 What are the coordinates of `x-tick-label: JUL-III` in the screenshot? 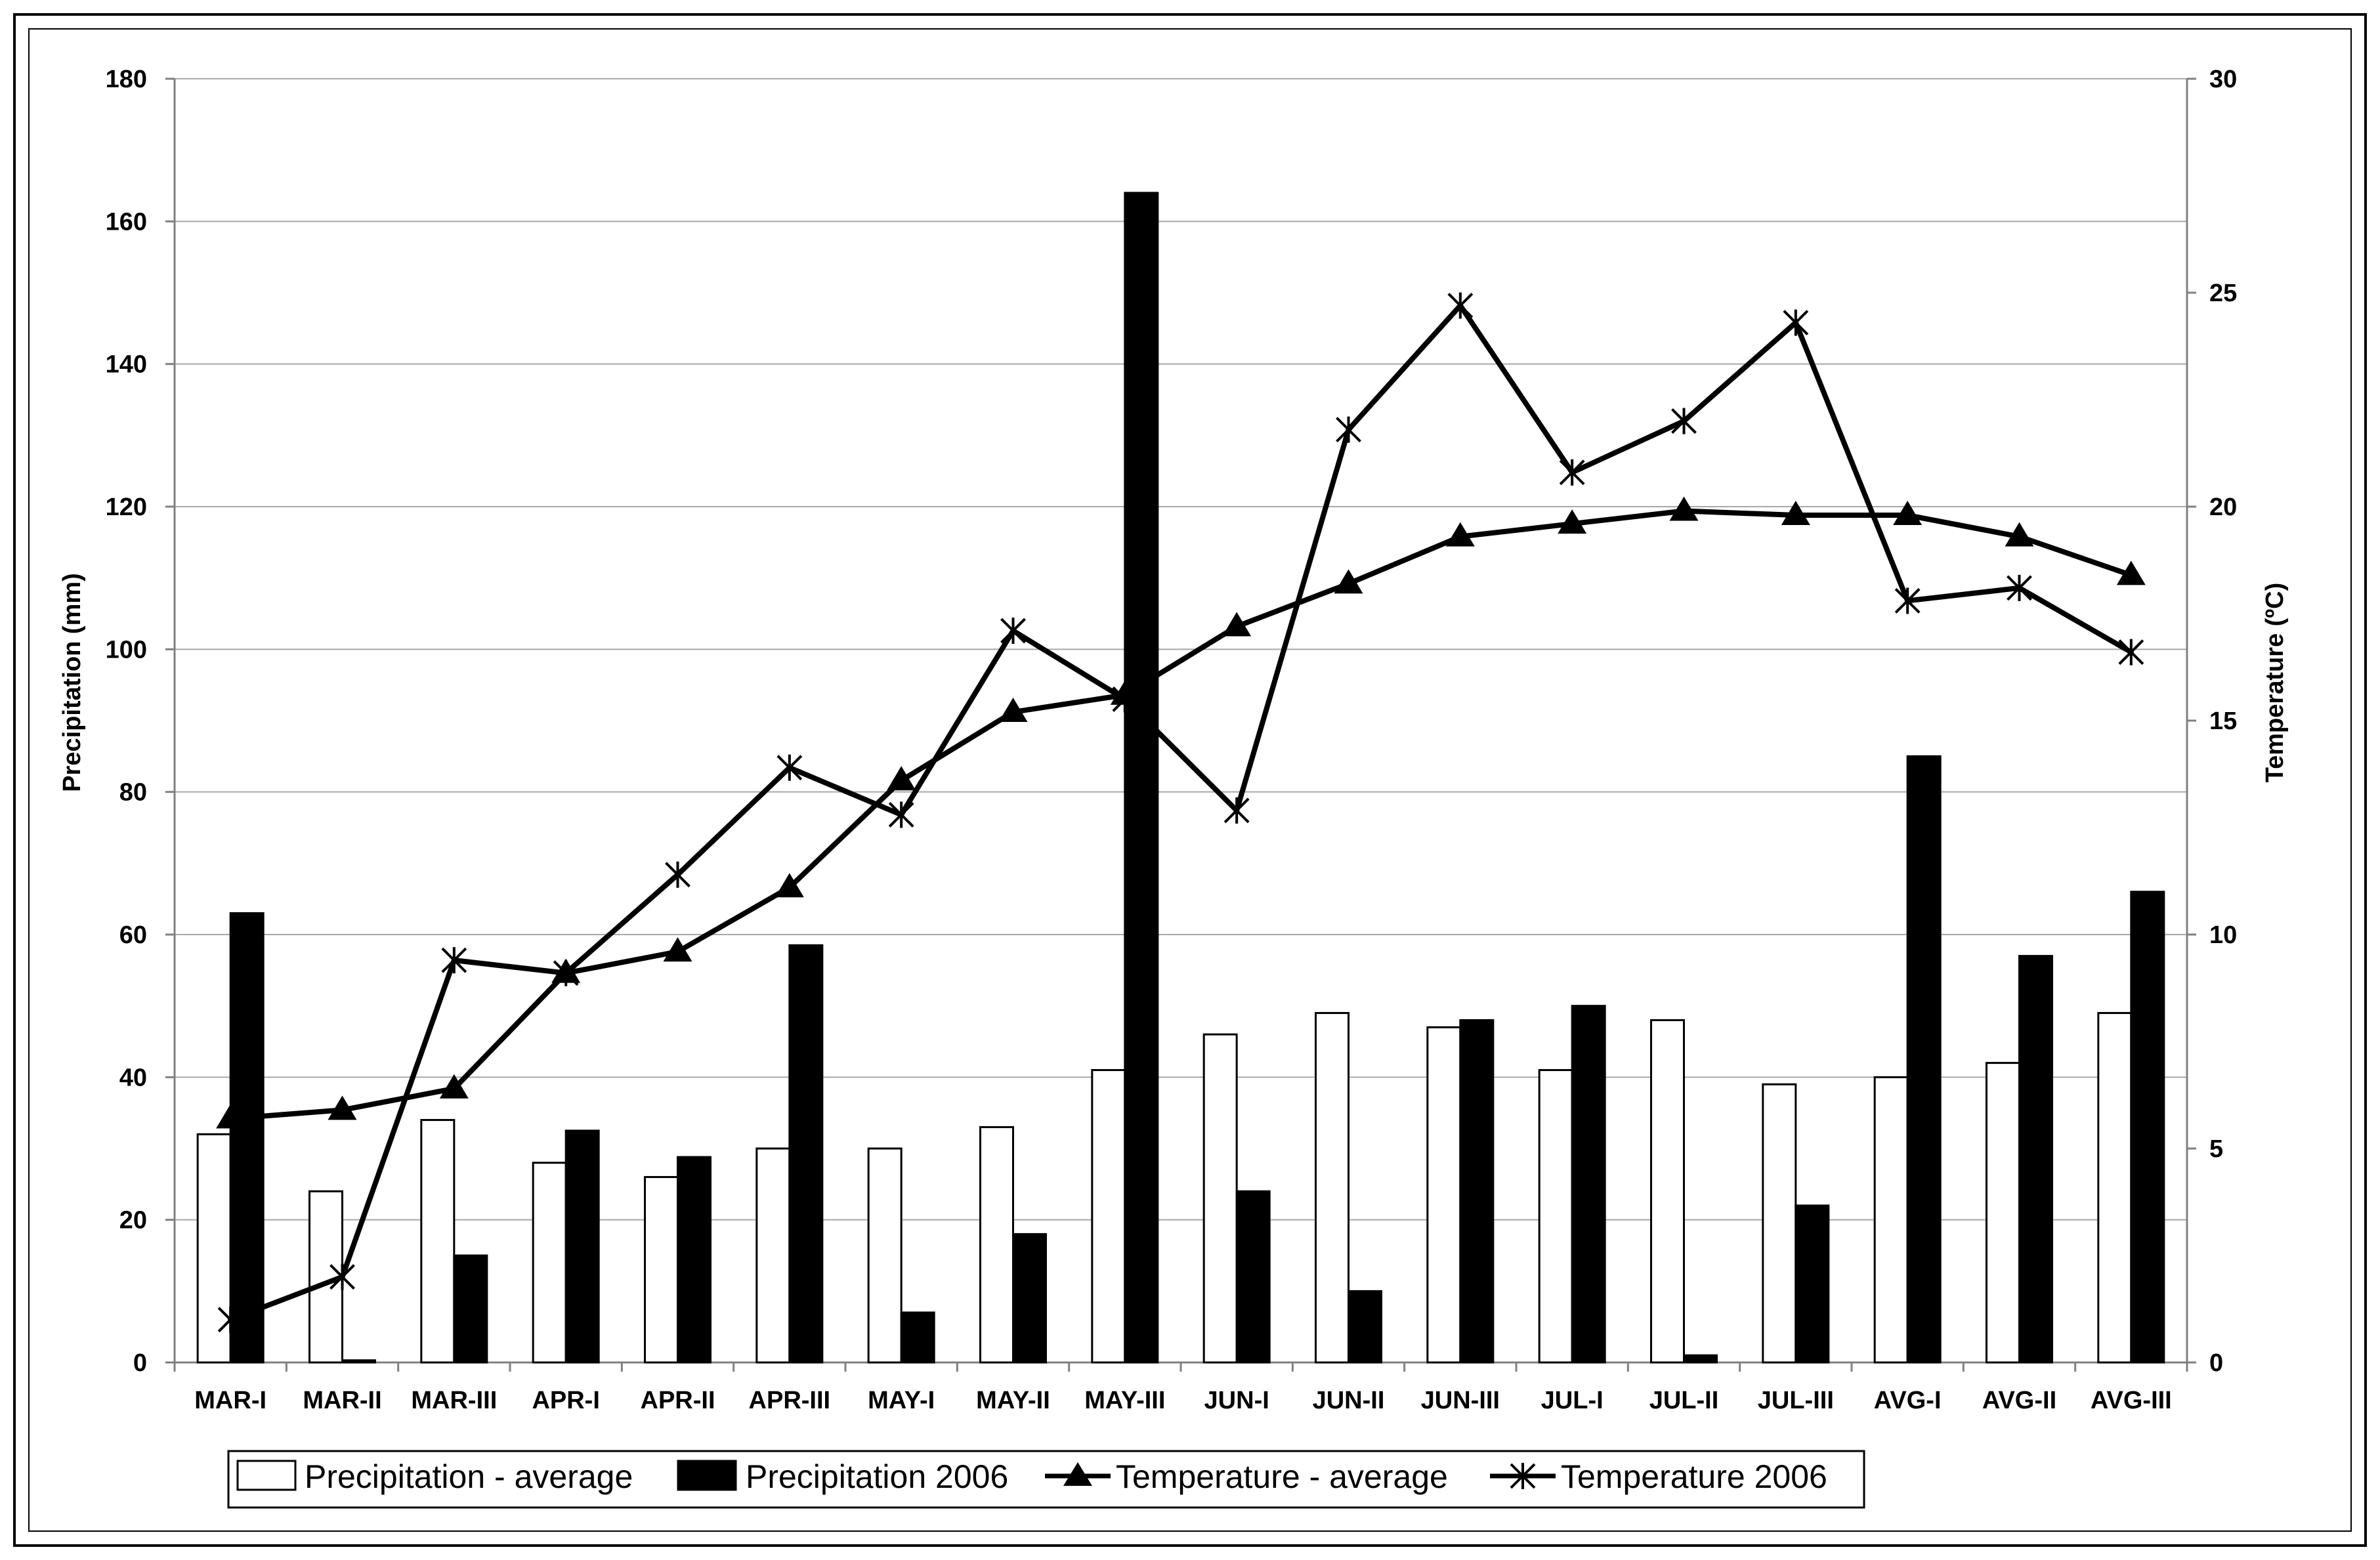 It's located at (1796, 1400).